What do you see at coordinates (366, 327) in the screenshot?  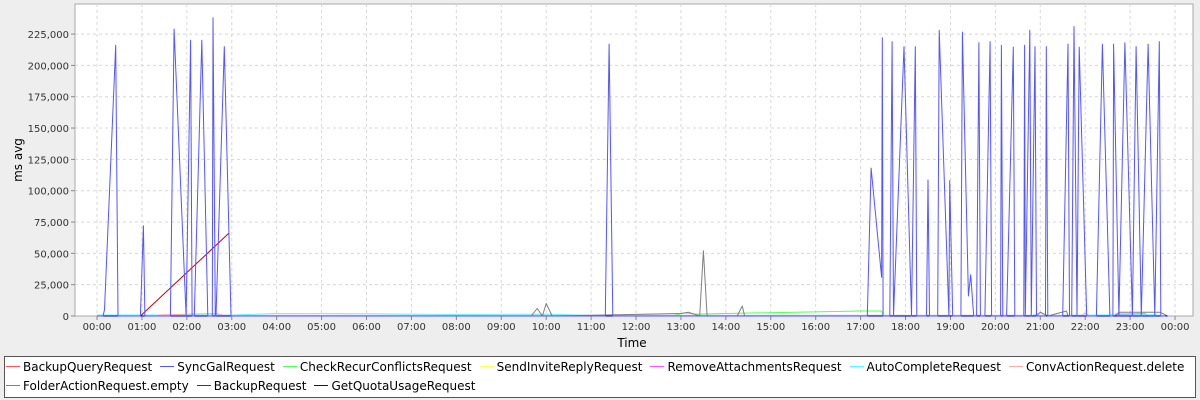 I see `x-tick-label: 06:00` at bounding box center [366, 327].